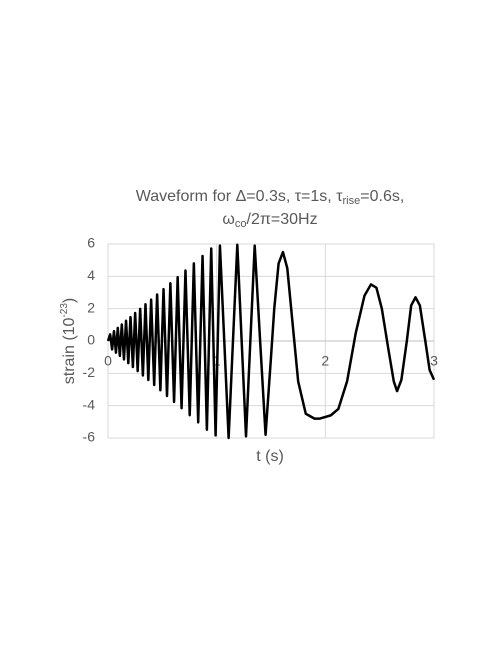 This screenshot has width=491, height=654. Describe the element at coordinates (352, 201) in the screenshot. I see `title-subscript: rise` at that location.